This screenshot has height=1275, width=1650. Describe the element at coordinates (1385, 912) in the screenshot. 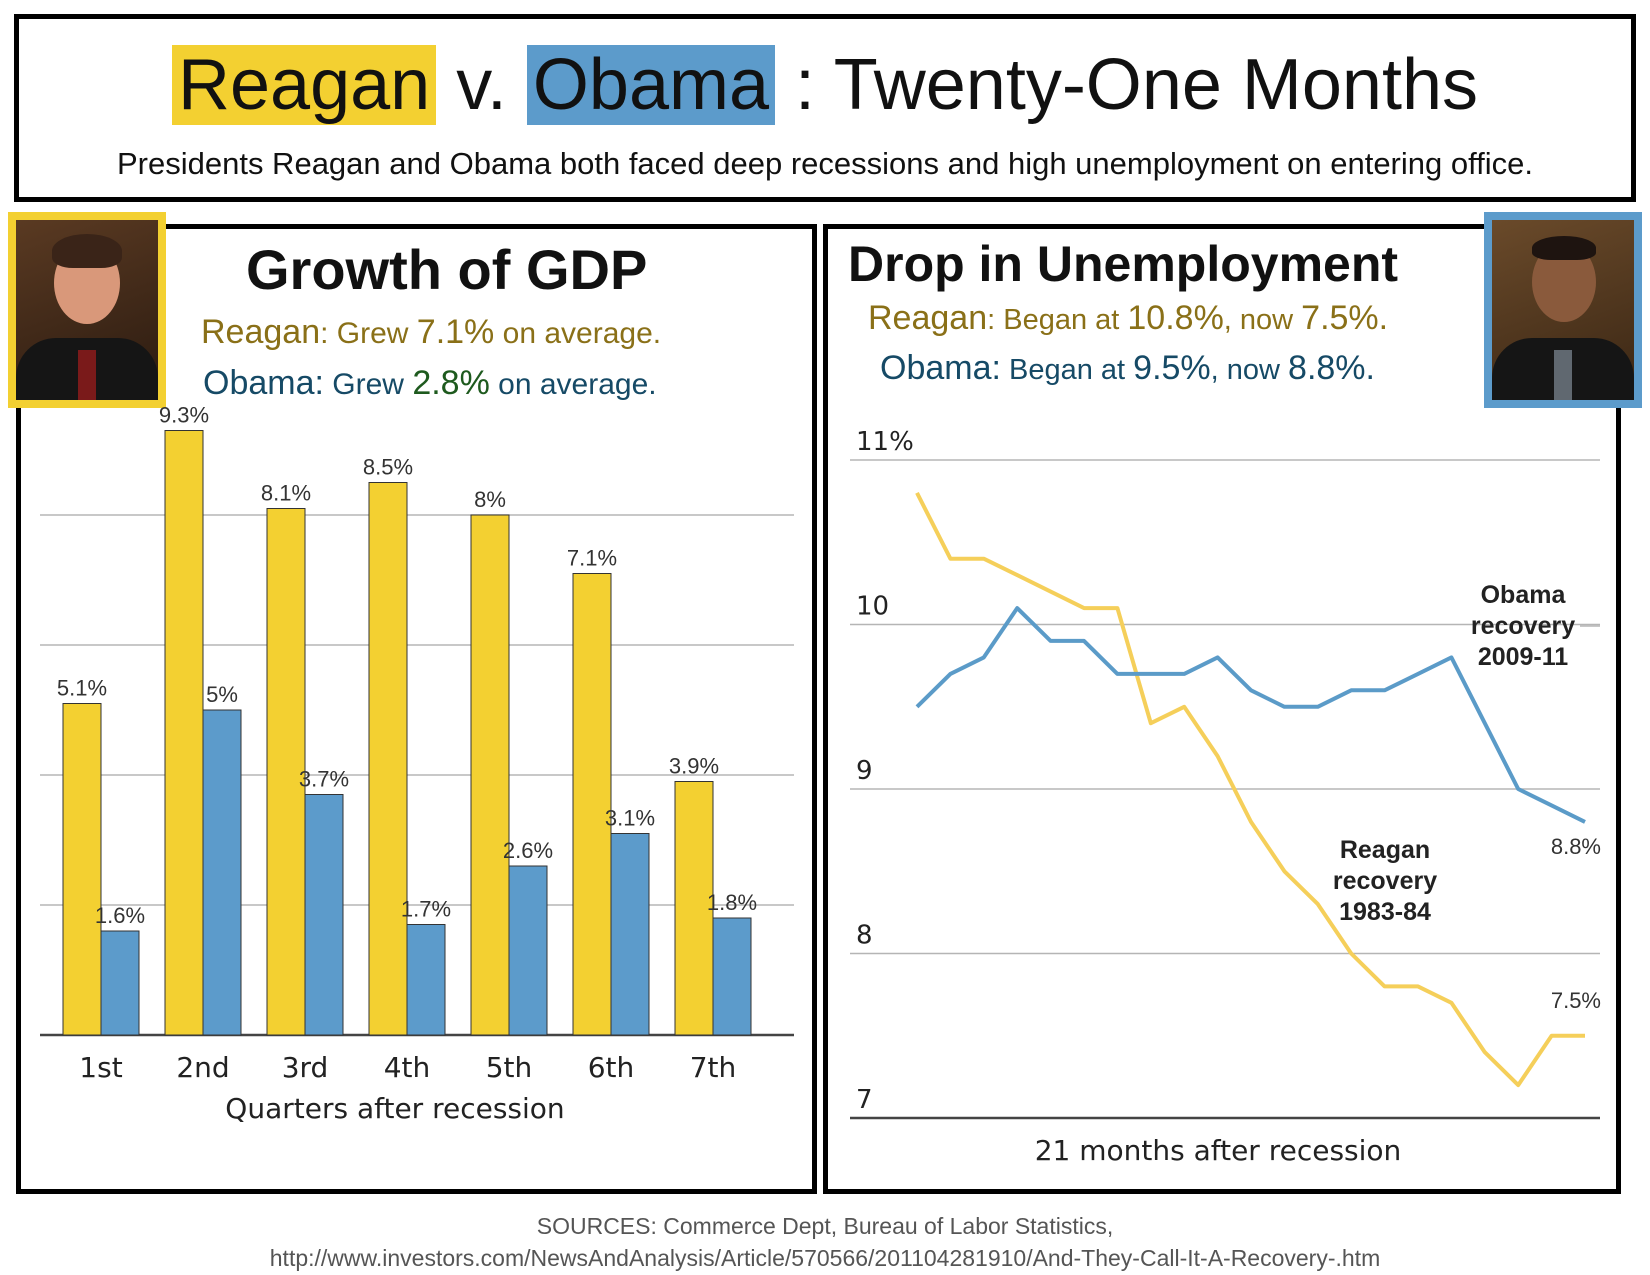

I see `reagan-series-label: 1983-84` at that location.